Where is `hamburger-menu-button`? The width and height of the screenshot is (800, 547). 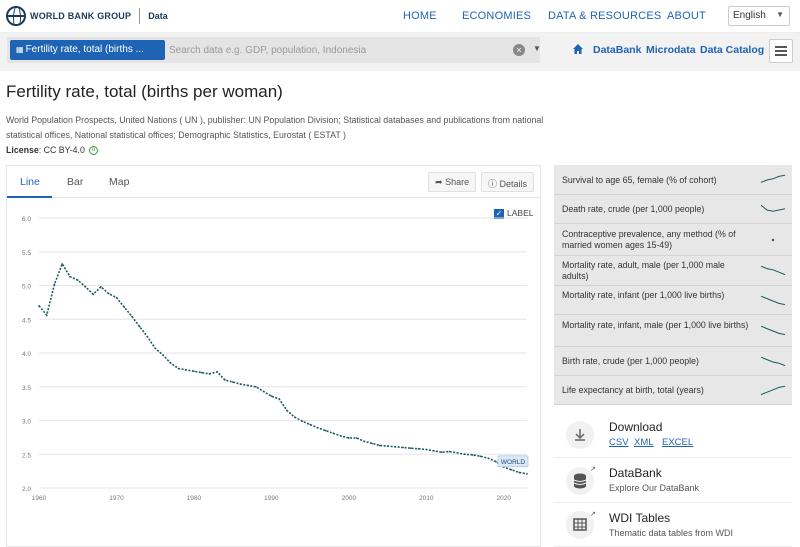
hamburger-menu-button is located at coordinates (781, 51).